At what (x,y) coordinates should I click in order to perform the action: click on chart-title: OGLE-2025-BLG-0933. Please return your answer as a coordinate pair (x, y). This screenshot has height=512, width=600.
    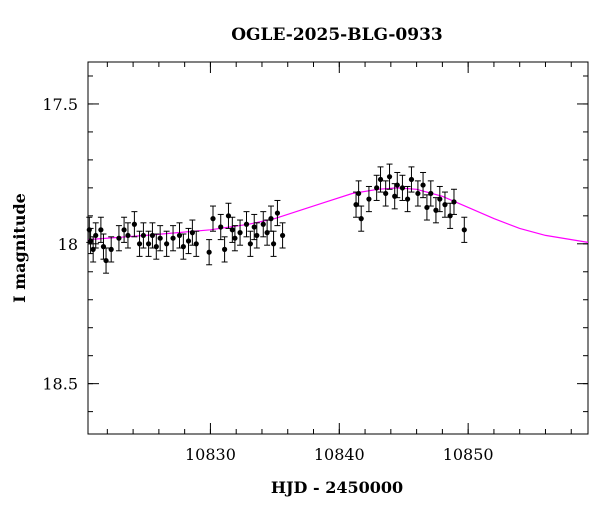
    Looking at the image, I should click on (337, 35).